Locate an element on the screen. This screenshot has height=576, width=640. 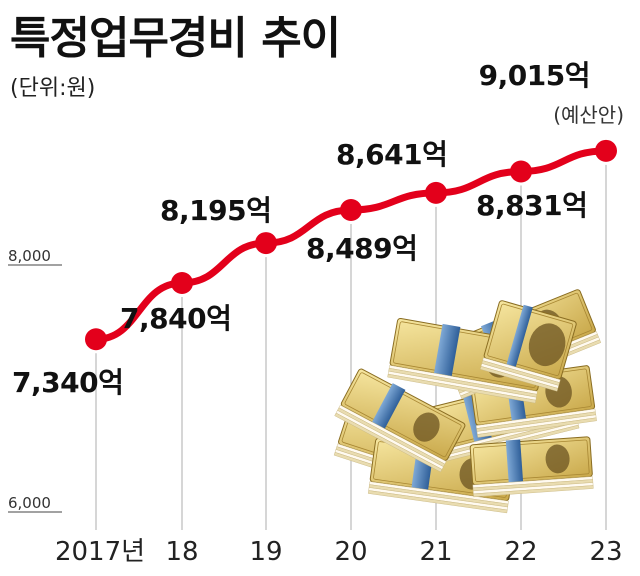
x-tick-label-3: 20 is located at coordinates (350, 552).